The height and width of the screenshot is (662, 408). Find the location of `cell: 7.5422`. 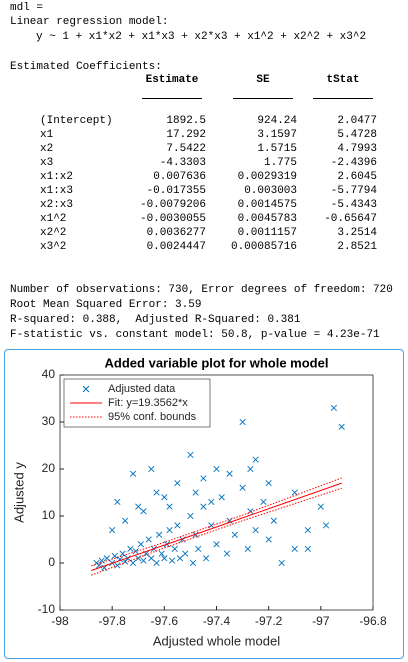

cell: 7.5422 is located at coordinates (186, 149).